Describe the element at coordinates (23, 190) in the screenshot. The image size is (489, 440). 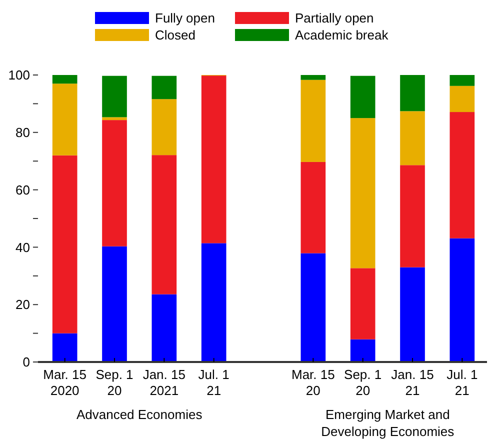
I see `y-tick-label: 60` at that location.